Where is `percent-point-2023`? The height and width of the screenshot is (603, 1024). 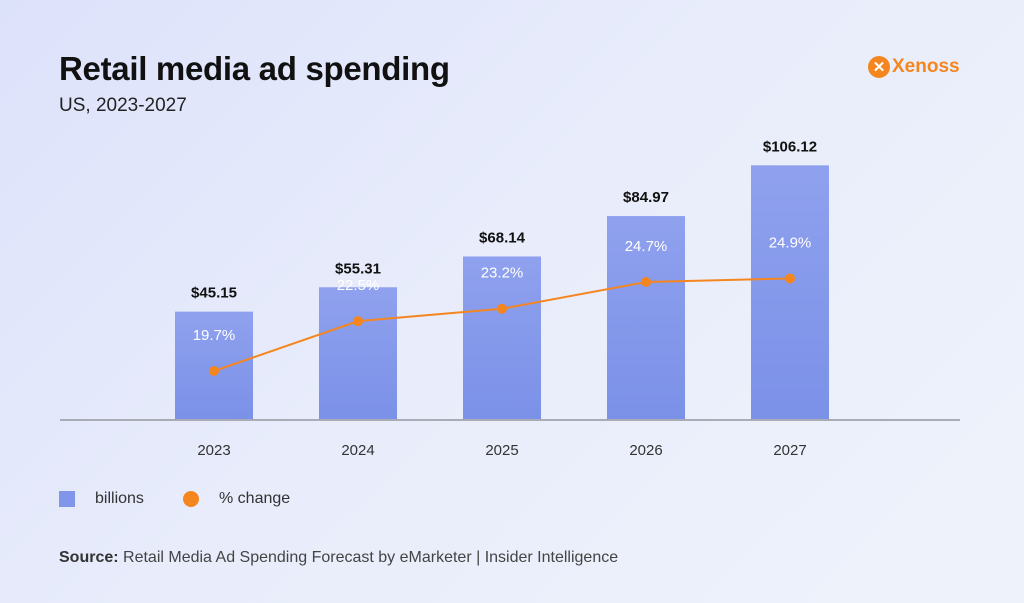
percent-point-2023 is located at coordinates (214, 371).